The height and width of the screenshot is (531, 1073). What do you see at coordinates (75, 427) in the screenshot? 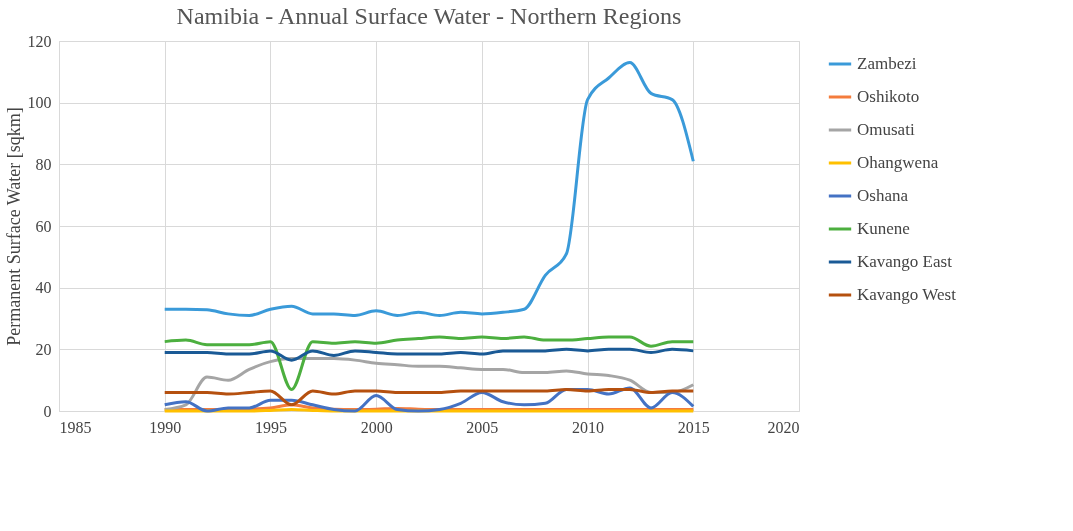
I see `x-tick-label: 1985` at bounding box center [75, 427].